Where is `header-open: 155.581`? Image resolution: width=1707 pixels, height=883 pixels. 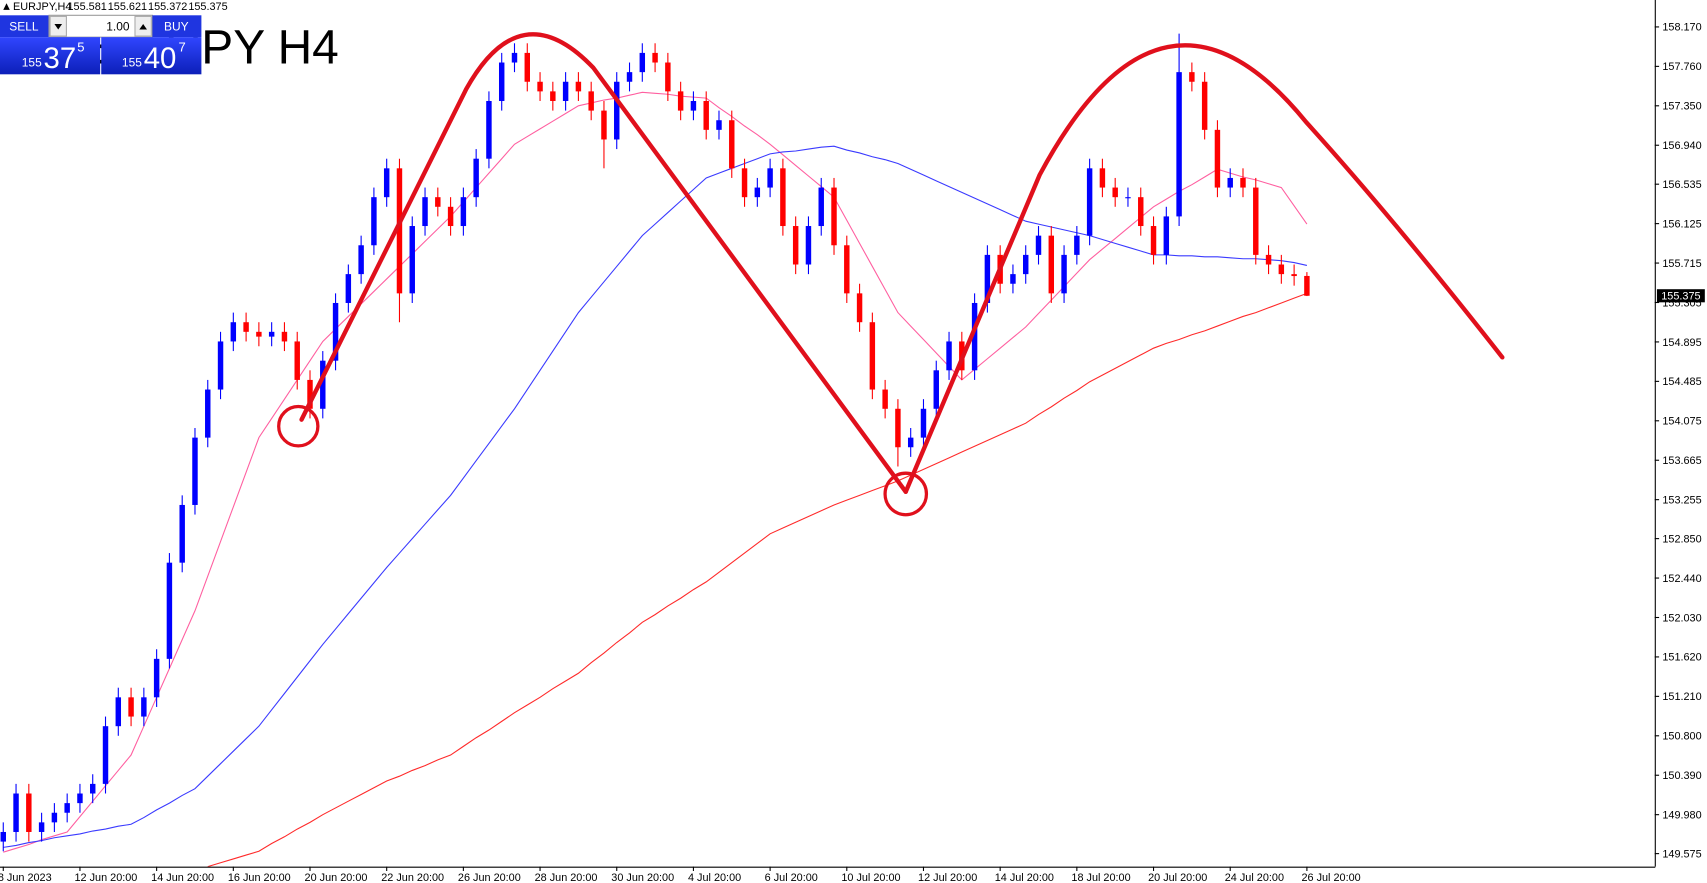
header-open: 155.581 is located at coordinates (86, 7).